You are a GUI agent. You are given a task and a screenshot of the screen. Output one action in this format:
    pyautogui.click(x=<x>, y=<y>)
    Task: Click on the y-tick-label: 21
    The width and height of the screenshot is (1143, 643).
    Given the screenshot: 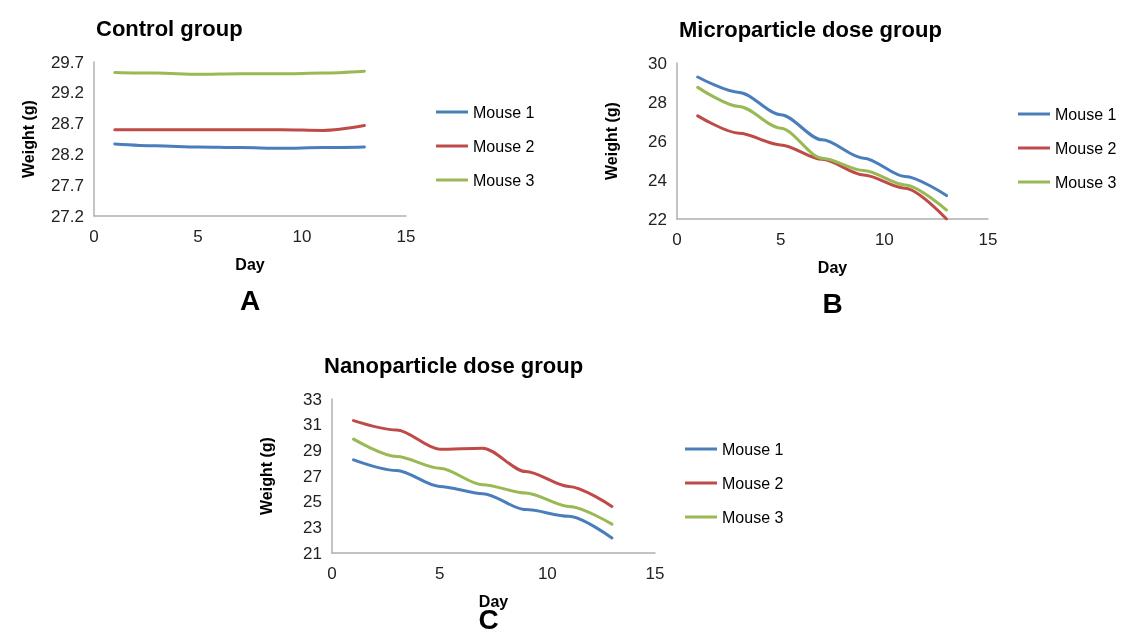 What is the action you would take?
    pyautogui.click(x=312, y=553)
    